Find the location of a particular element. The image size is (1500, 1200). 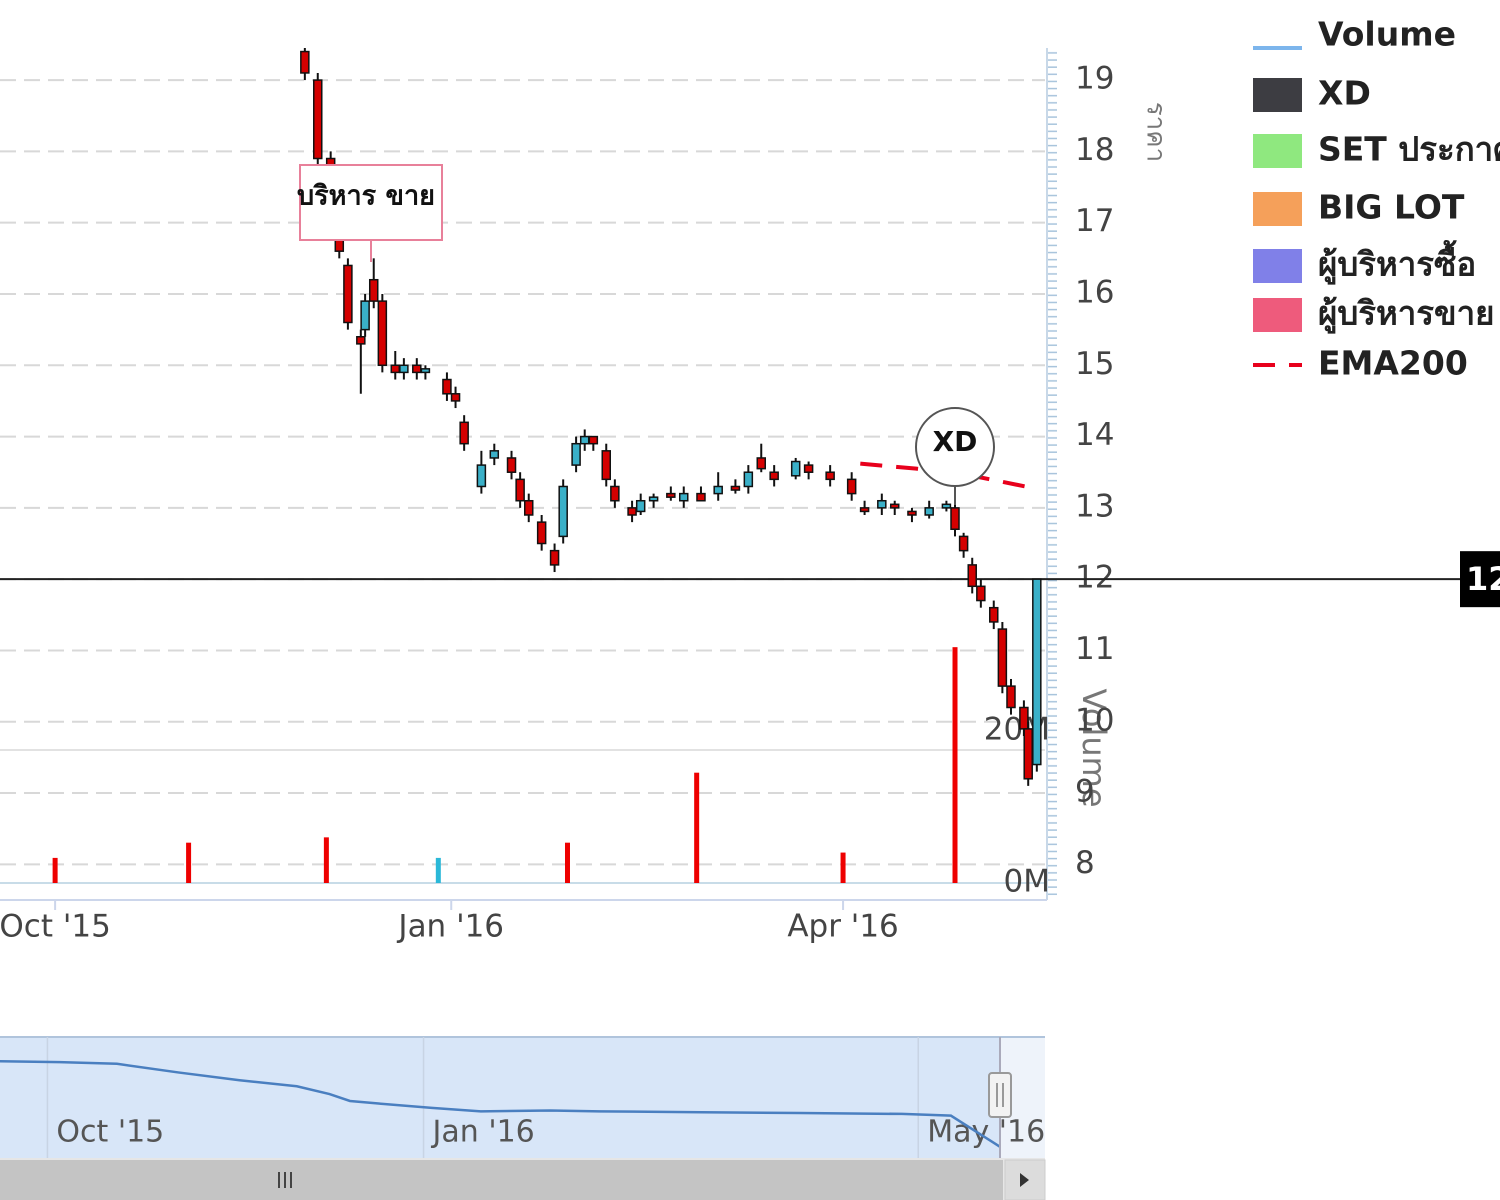

annotation-text: บริหาร ขาย is located at coordinates (366, 196).